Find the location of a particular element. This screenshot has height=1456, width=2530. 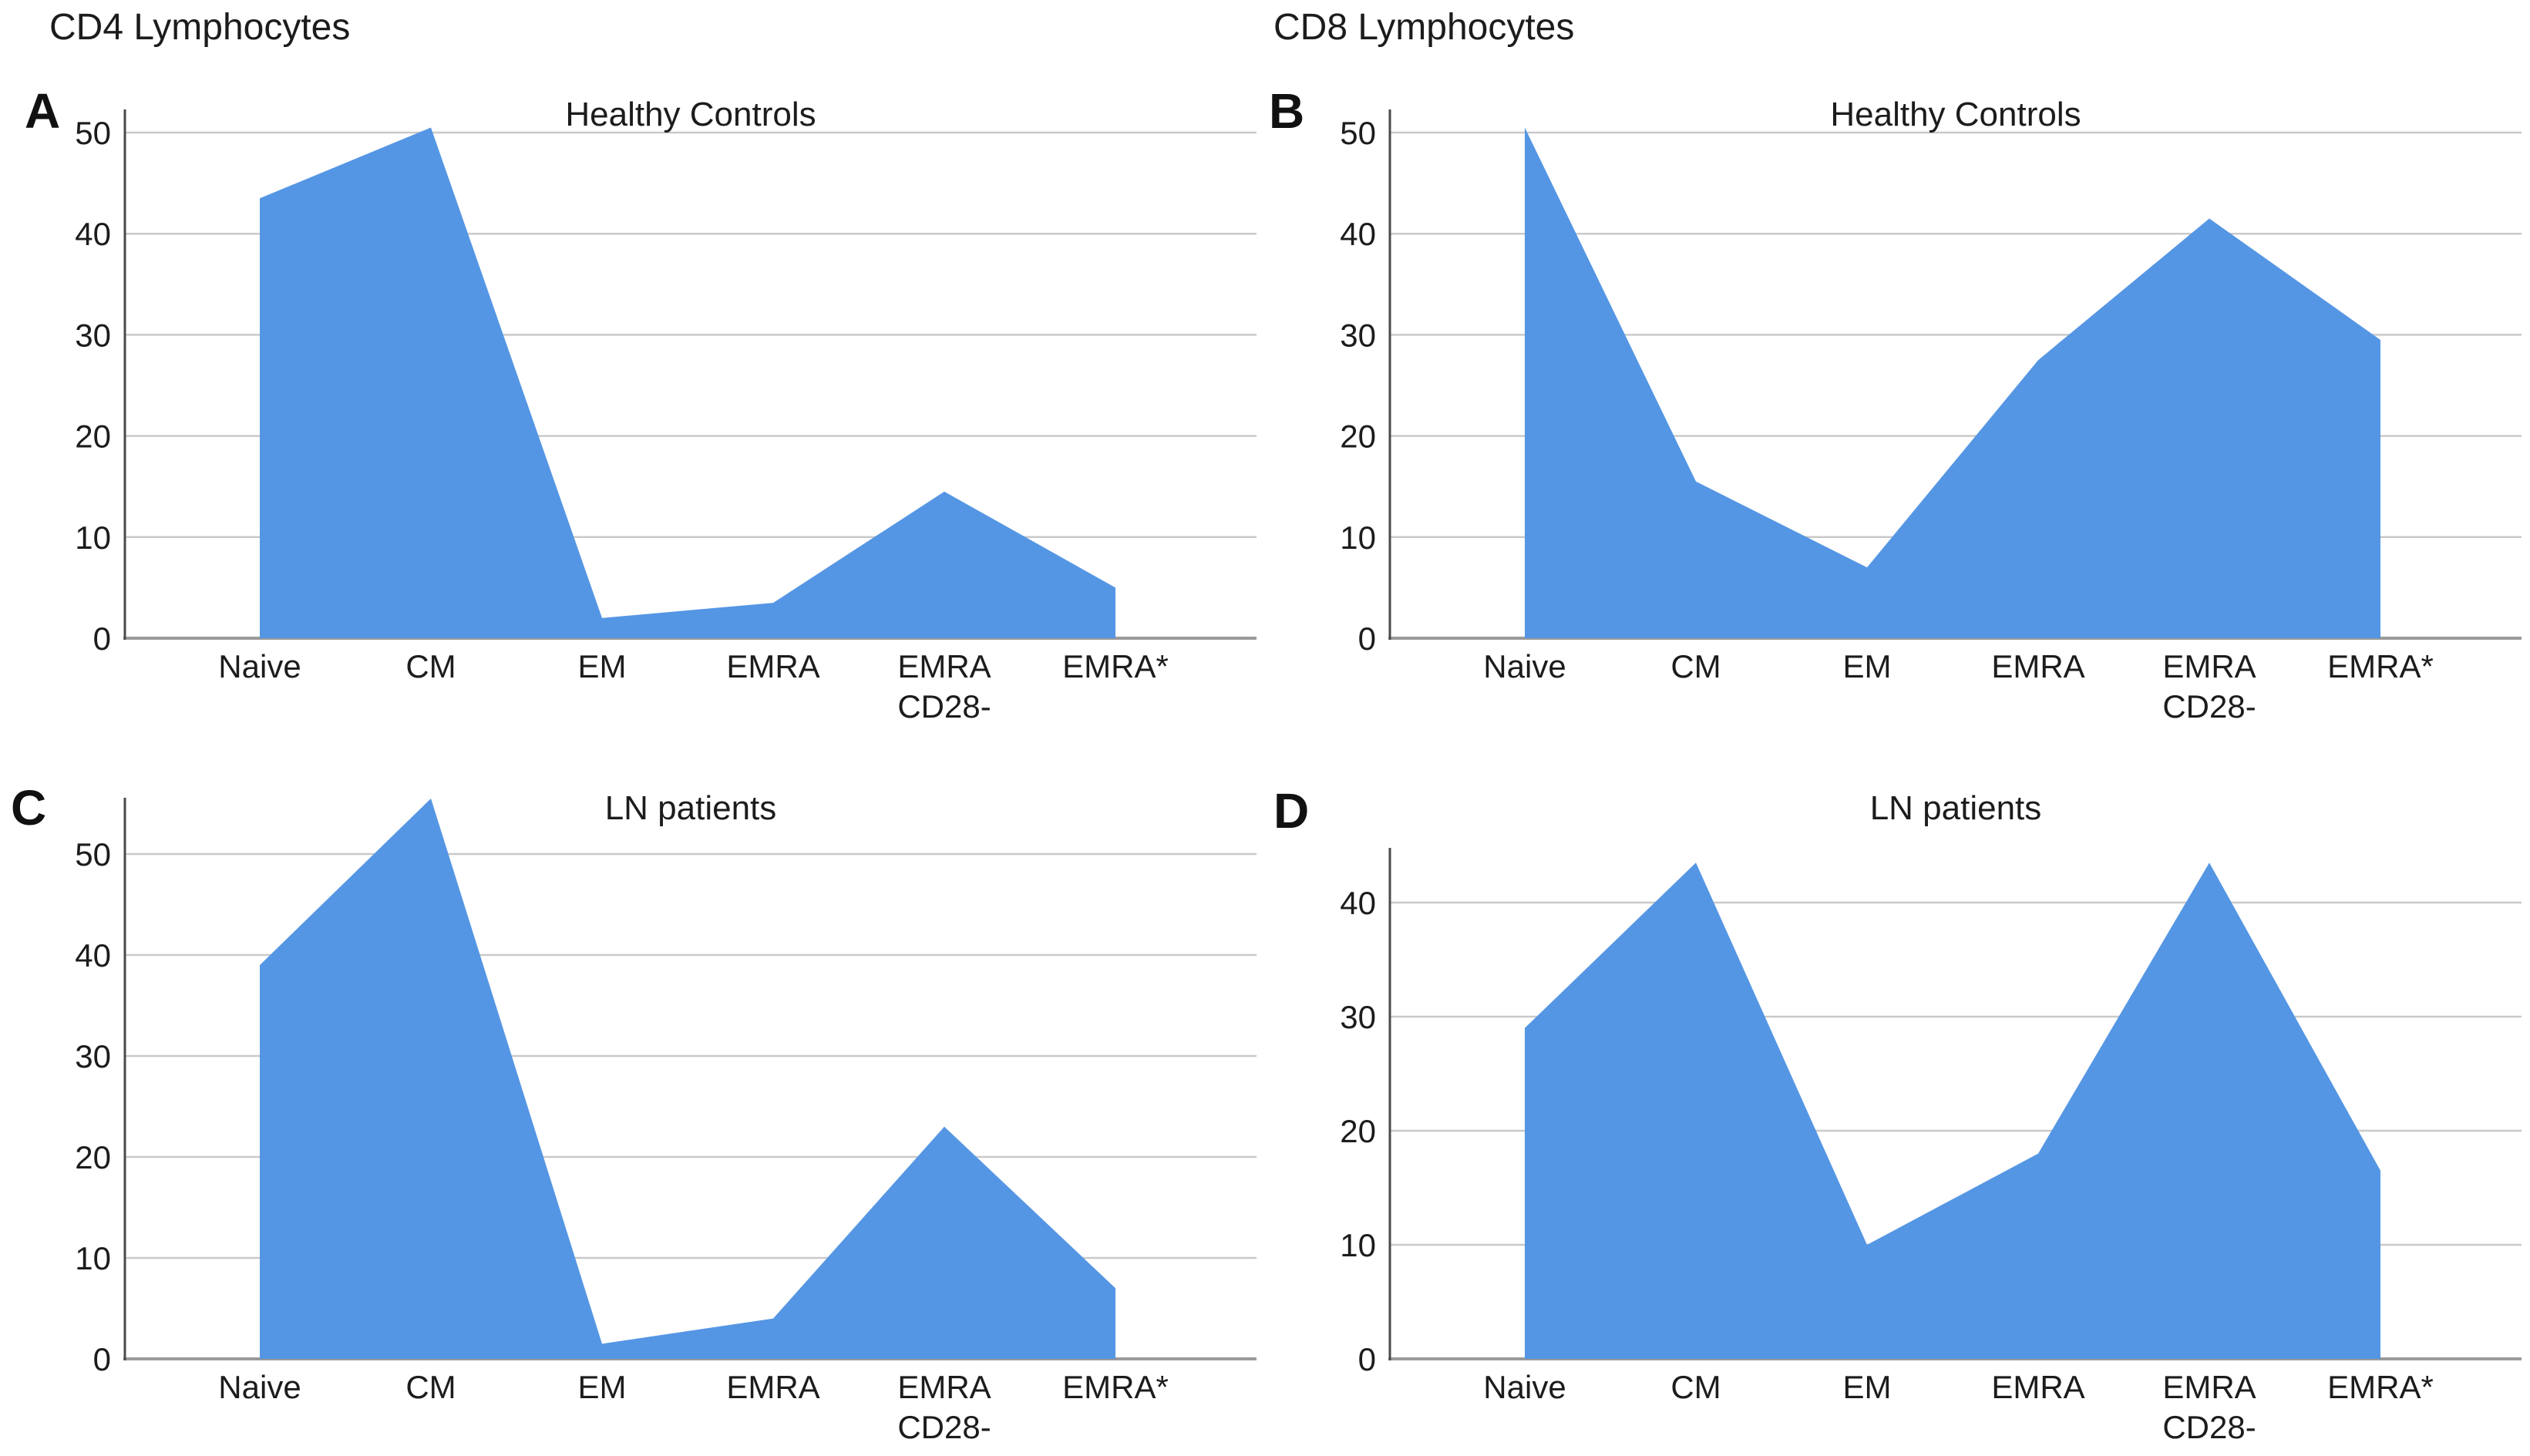

panel-letter-d: D is located at coordinates (1292, 811).